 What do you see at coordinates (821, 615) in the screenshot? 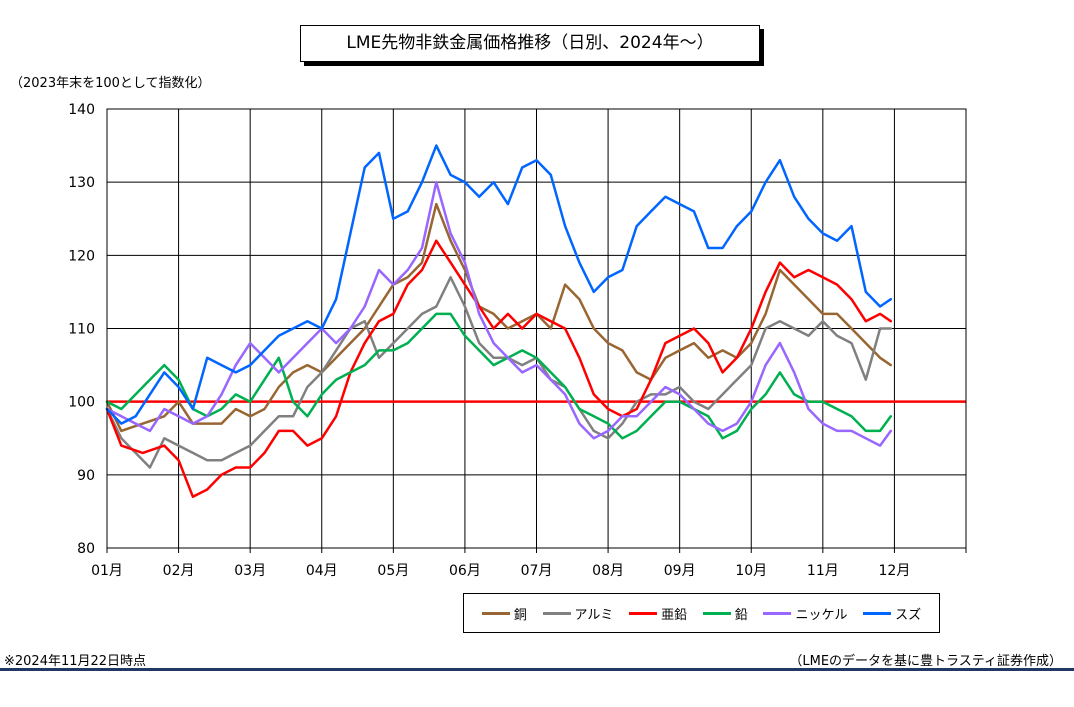
I see `legend-label: ニッケル` at bounding box center [821, 615].